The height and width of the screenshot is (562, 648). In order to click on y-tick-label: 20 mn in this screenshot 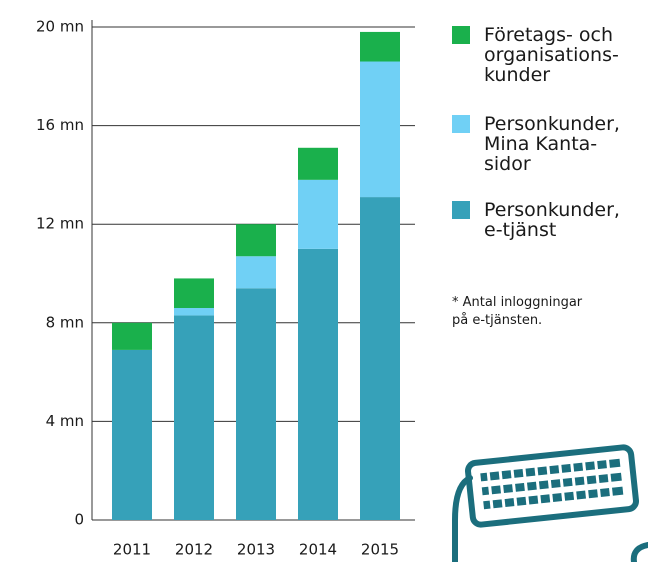, I will do `click(60, 27)`.